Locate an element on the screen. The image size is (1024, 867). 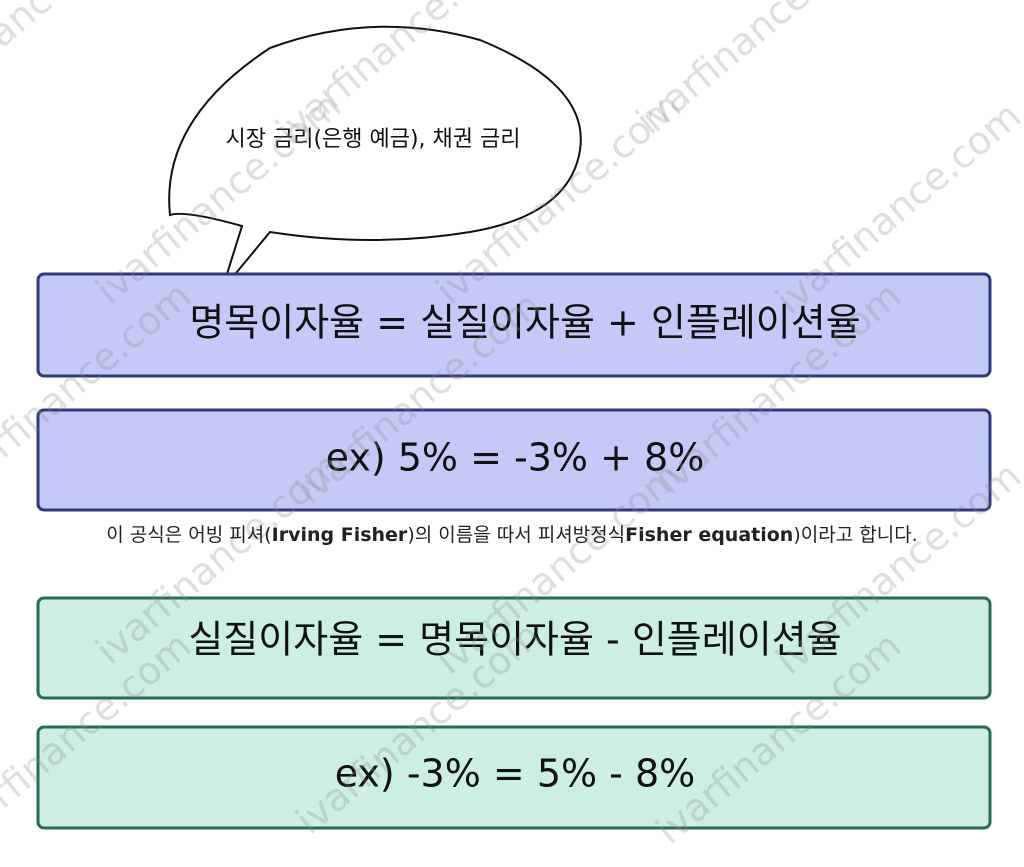
box-text: 실질이자율 = 명목이자율 - 인플레이션율 is located at coordinates (514, 640).